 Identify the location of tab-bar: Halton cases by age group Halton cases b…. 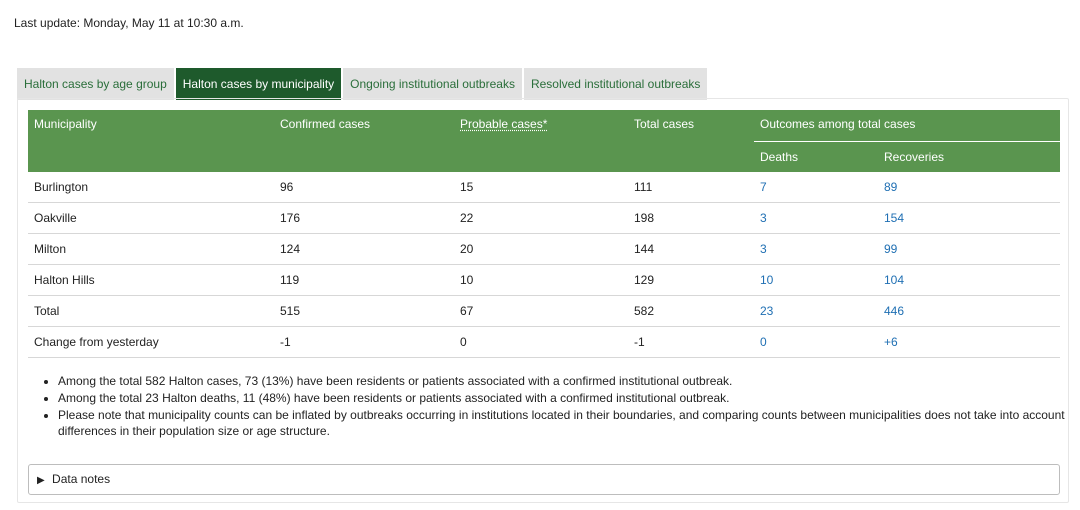
(362, 84).